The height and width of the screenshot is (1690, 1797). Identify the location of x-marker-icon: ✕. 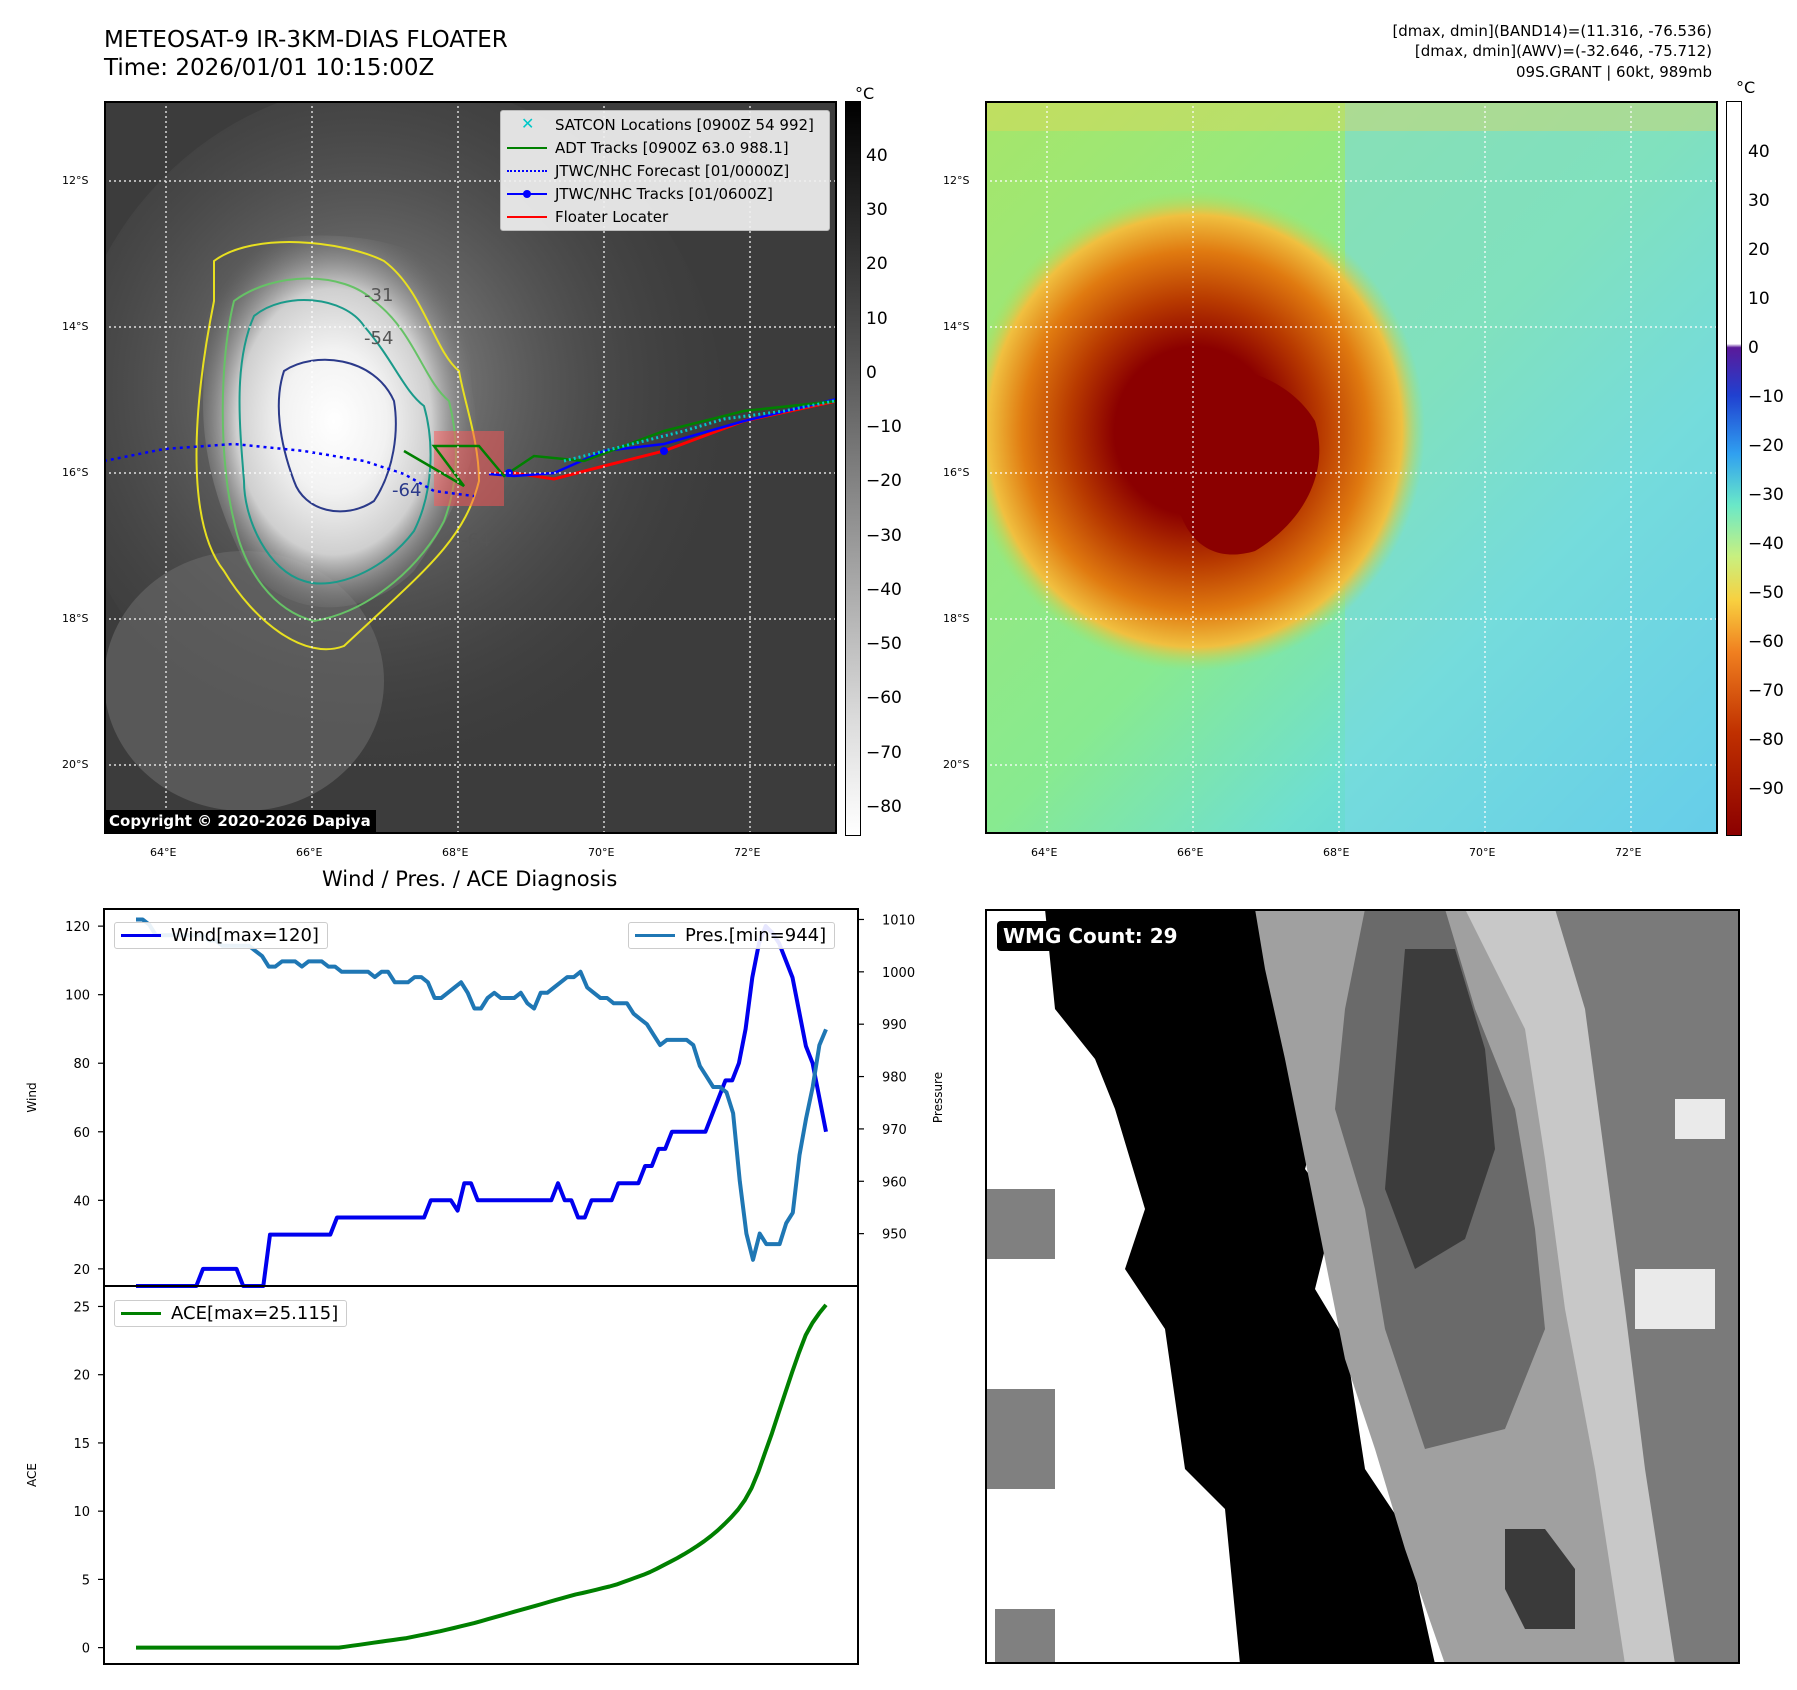
(528, 123).